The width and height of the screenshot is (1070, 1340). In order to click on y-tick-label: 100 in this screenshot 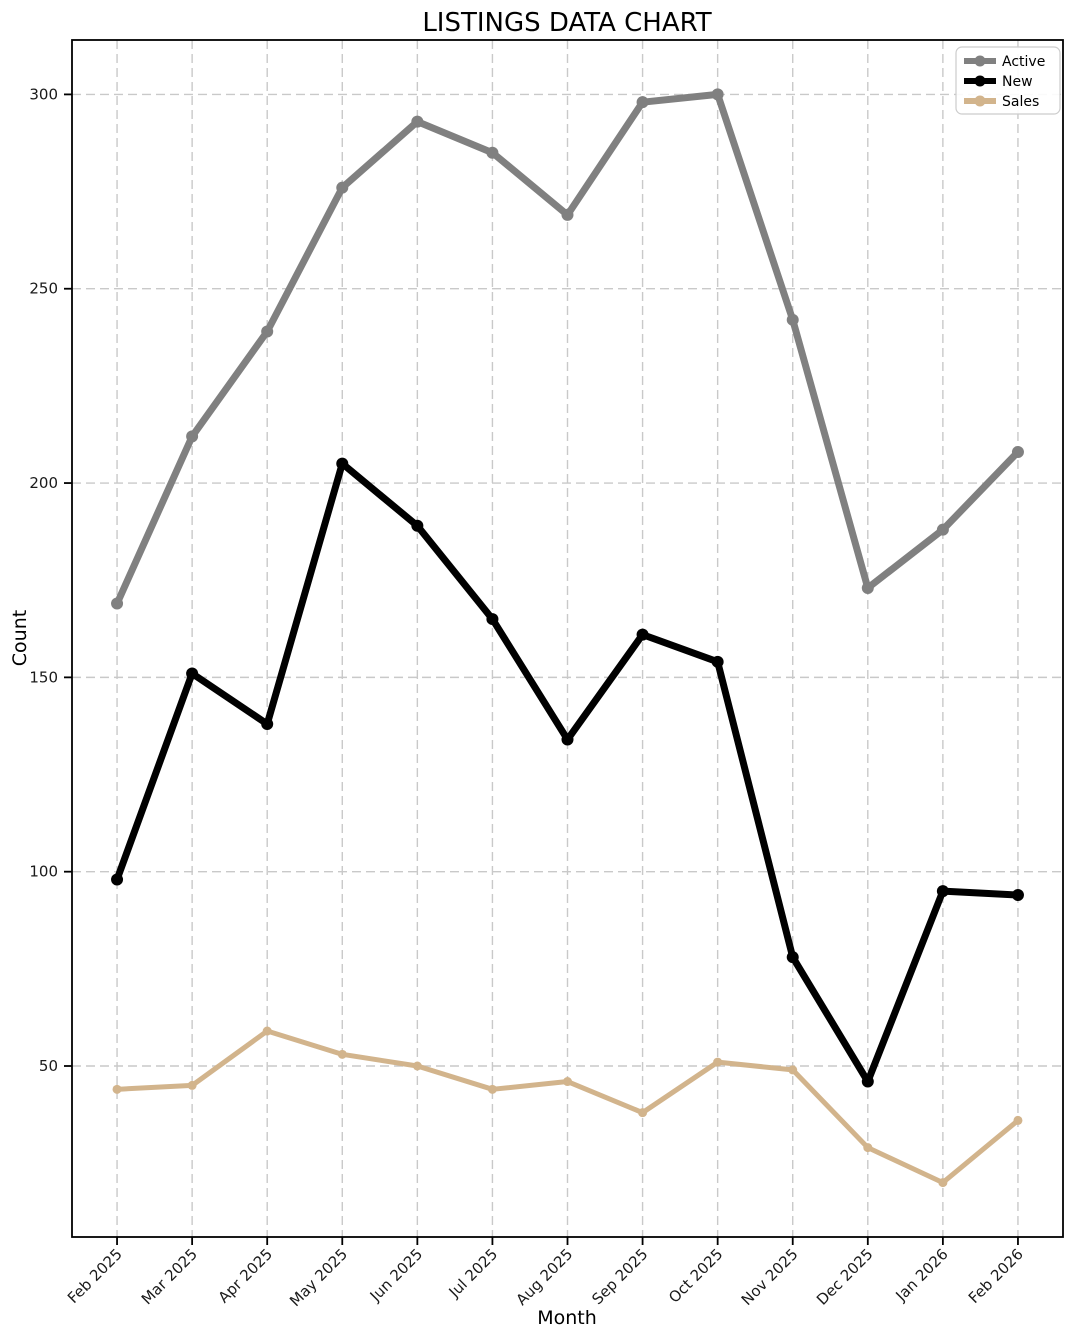, I will do `click(43, 872)`.